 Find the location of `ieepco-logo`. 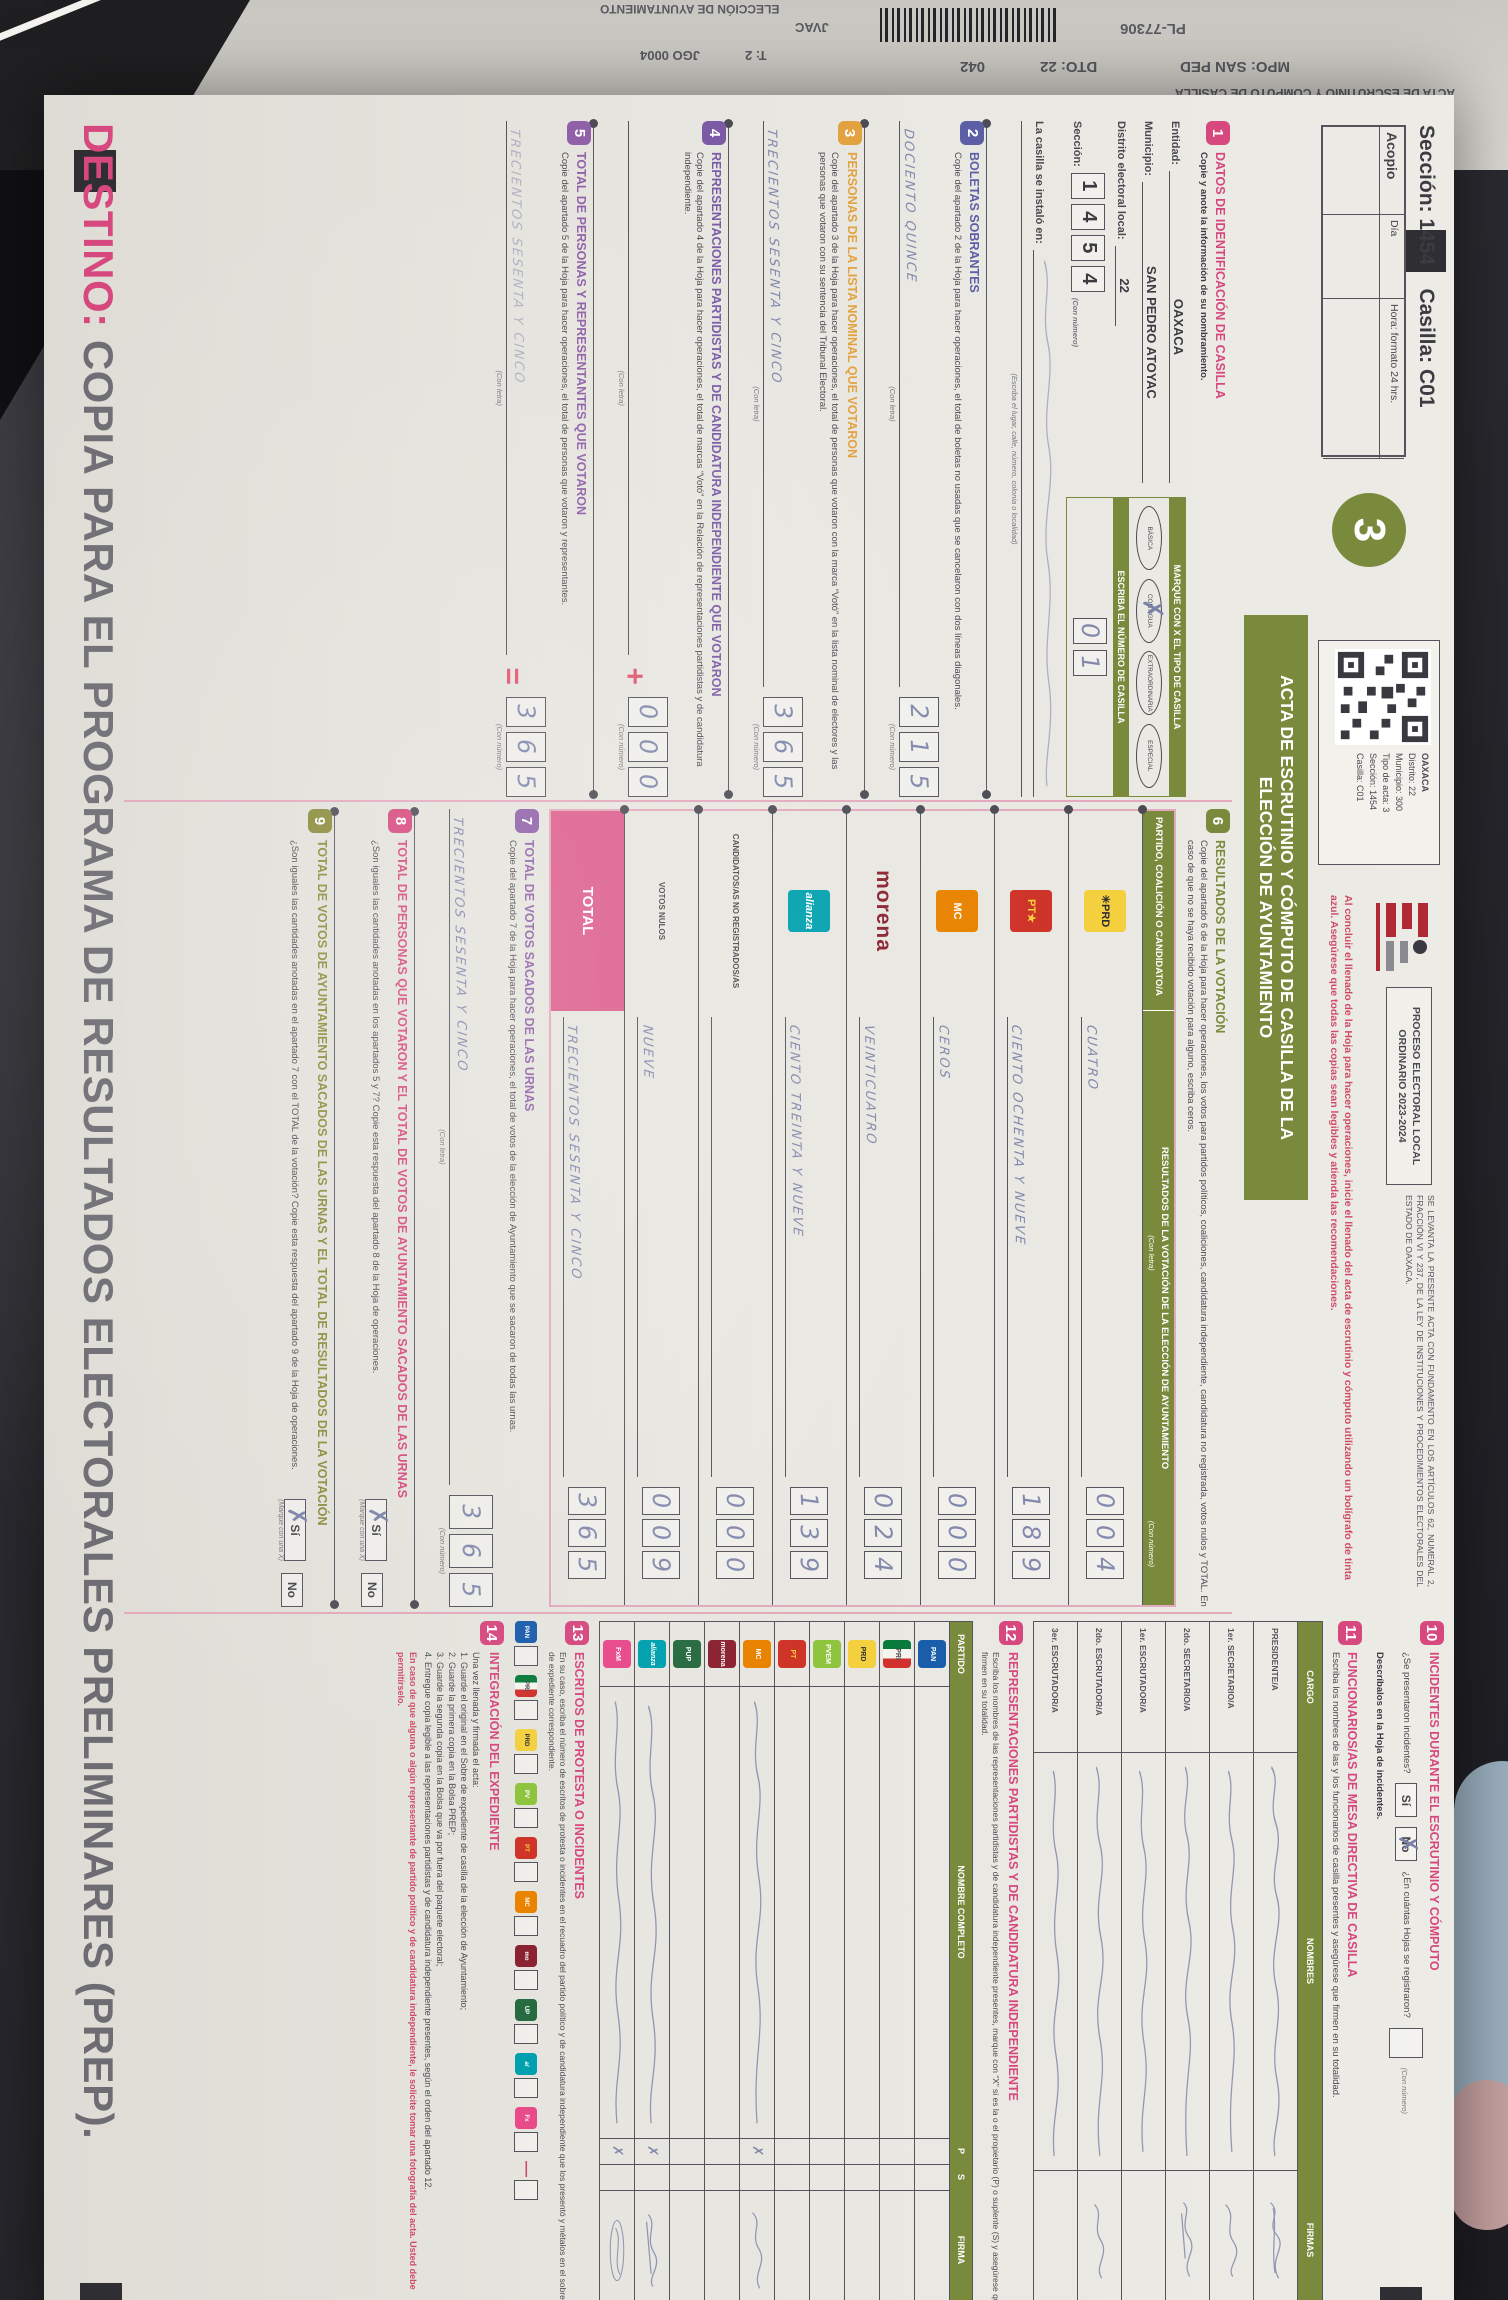

ieepco-logo is located at coordinates (1402, 937).